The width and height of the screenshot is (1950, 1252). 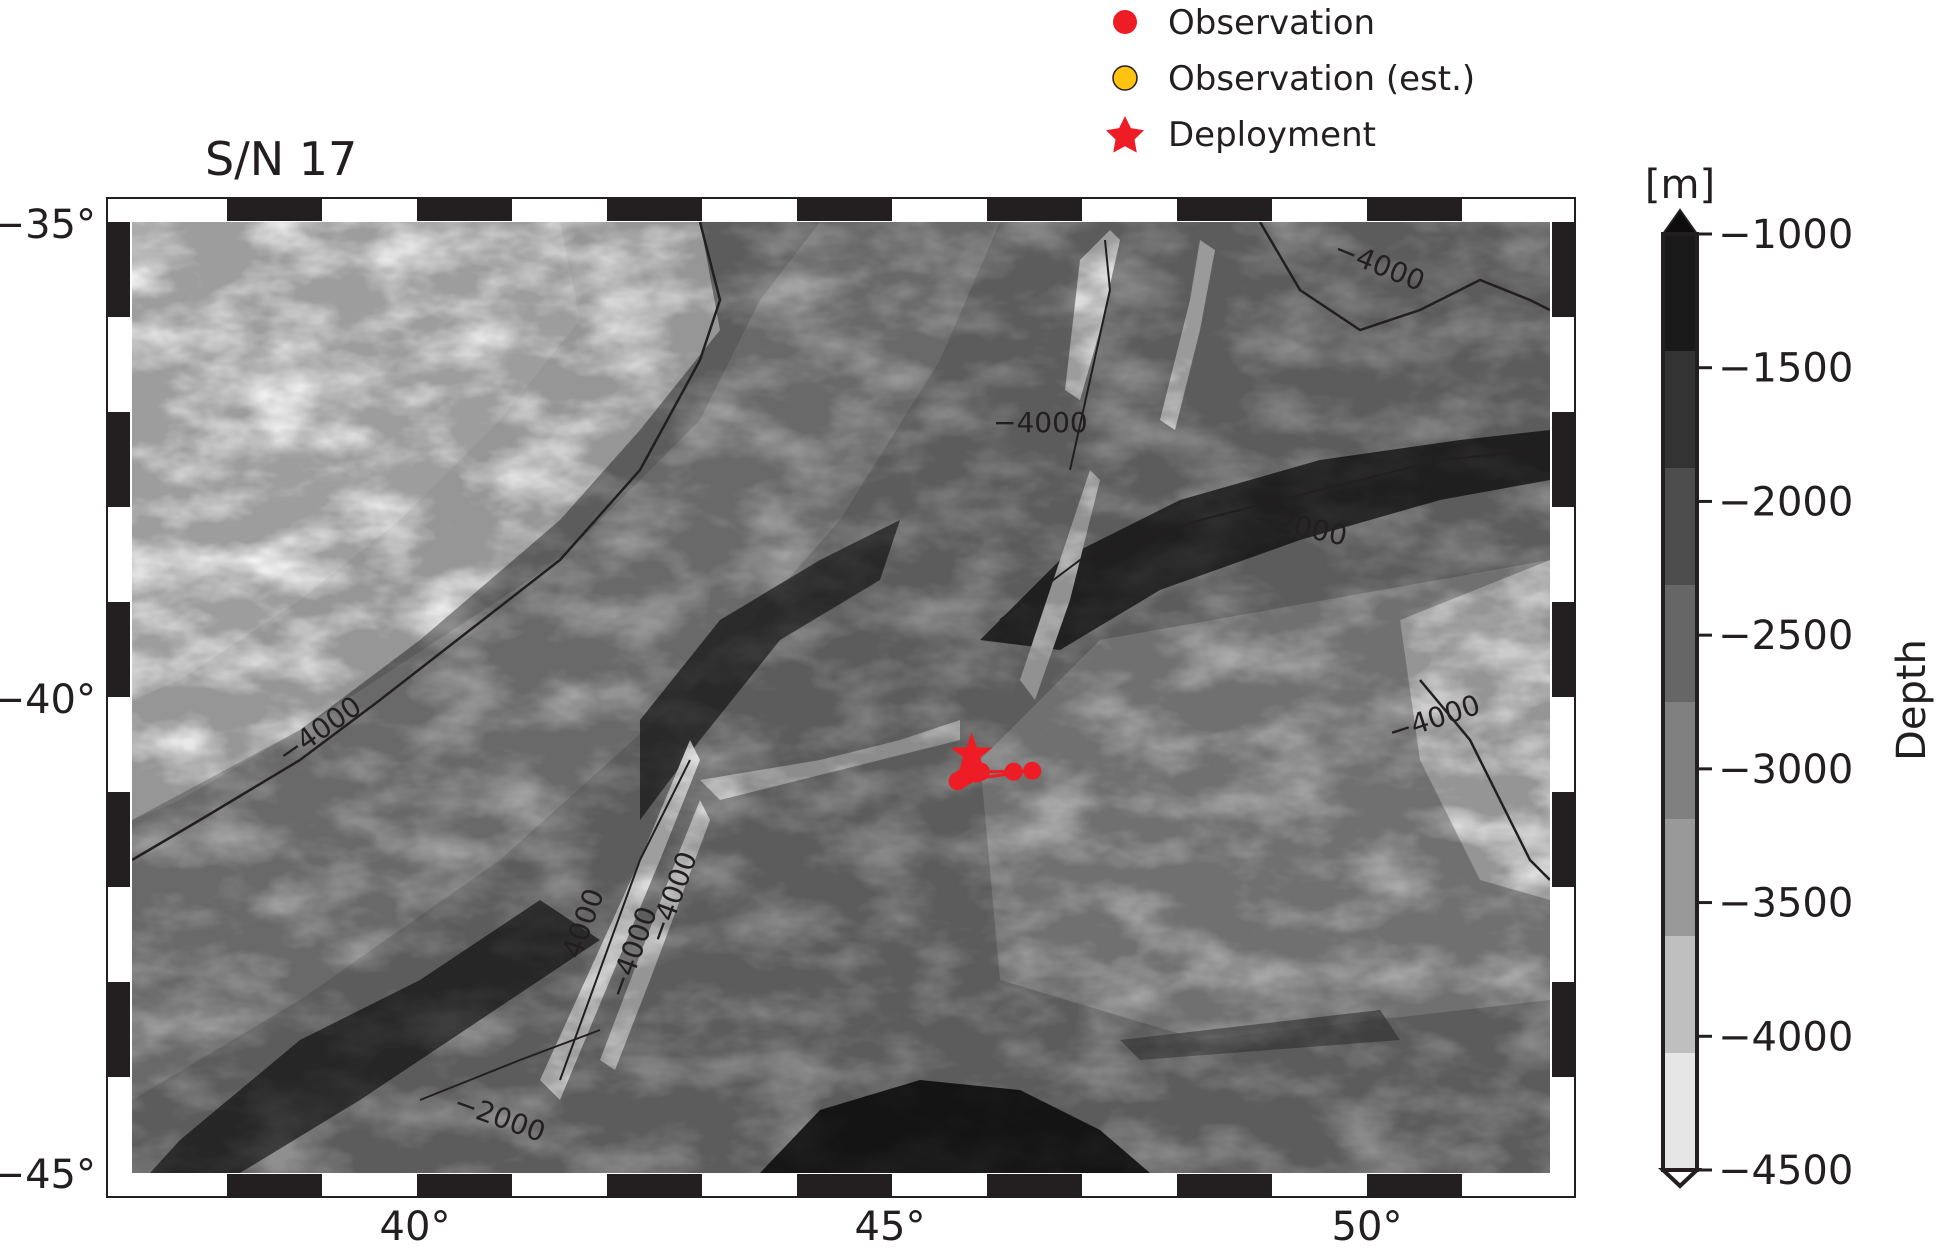 What do you see at coordinates (971, 752) in the screenshot?
I see `deployment-marker` at bounding box center [971, 752].